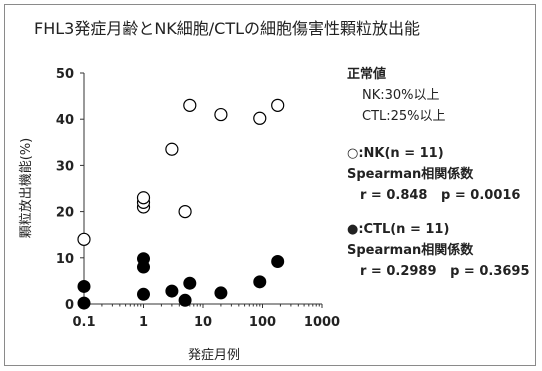  Describe the element at coordinates (366, 74) in the screenshot. I see `normal-range-title: 正常値` at that location.